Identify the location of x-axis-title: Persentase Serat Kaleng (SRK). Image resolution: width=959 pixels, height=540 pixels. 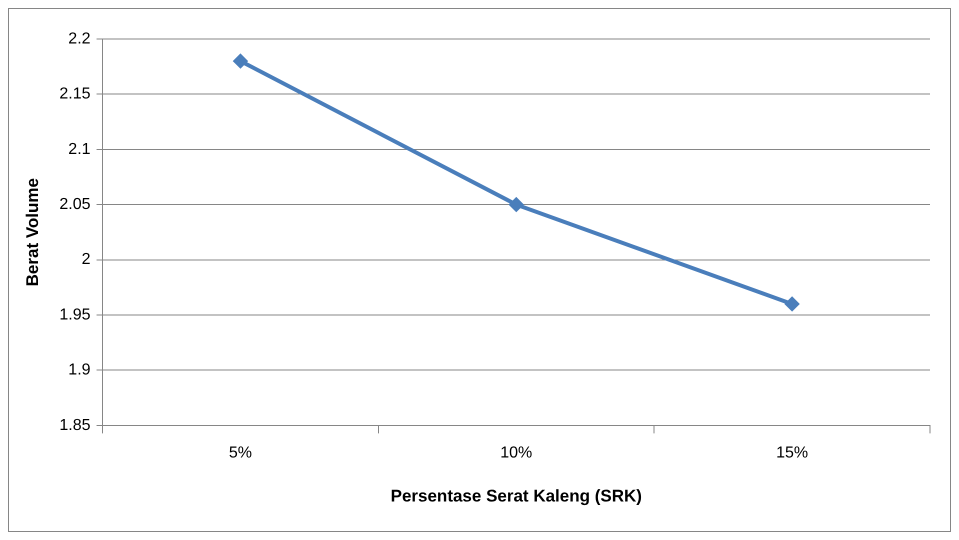
(516, 496).